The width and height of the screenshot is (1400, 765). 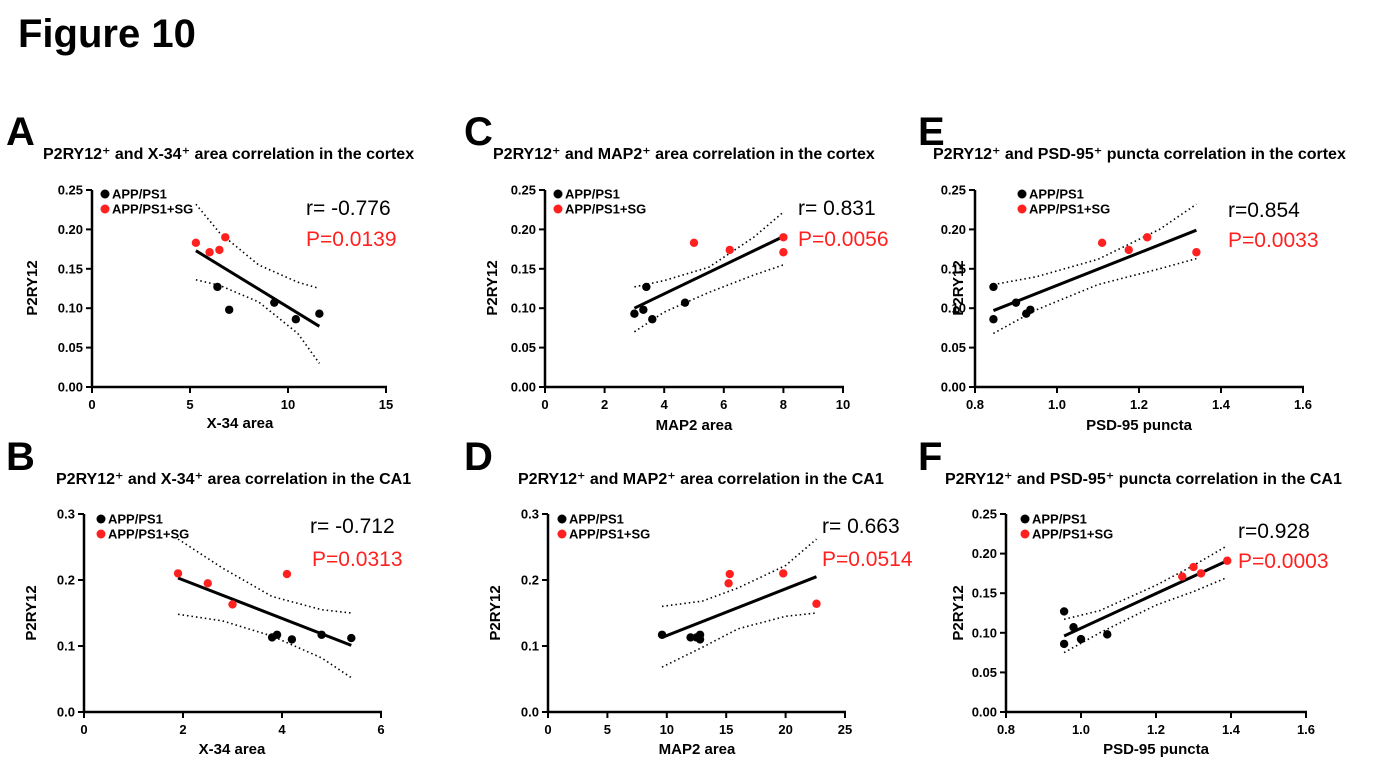 What do you see at coordinates (182, 729) in the screenshot?
I see `x-tick-label: 2` at bounding box center [182, 729].